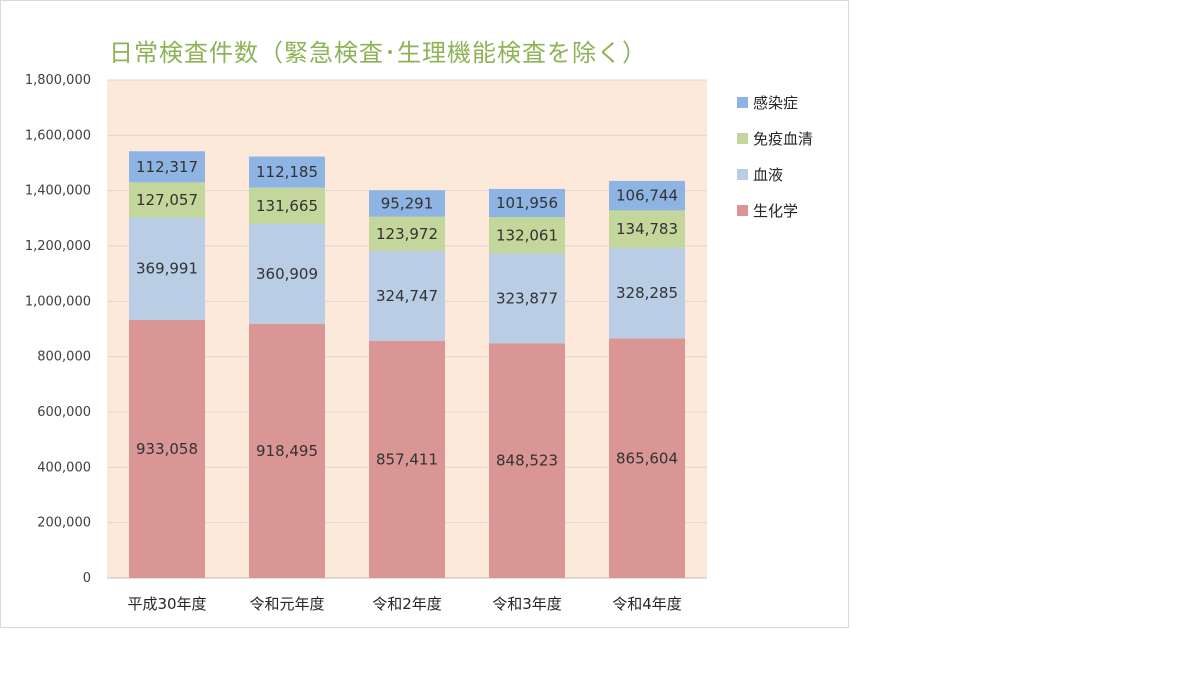 The image size is (1200, 675). I want to click on data-label: 933,058, so click(167, 449).